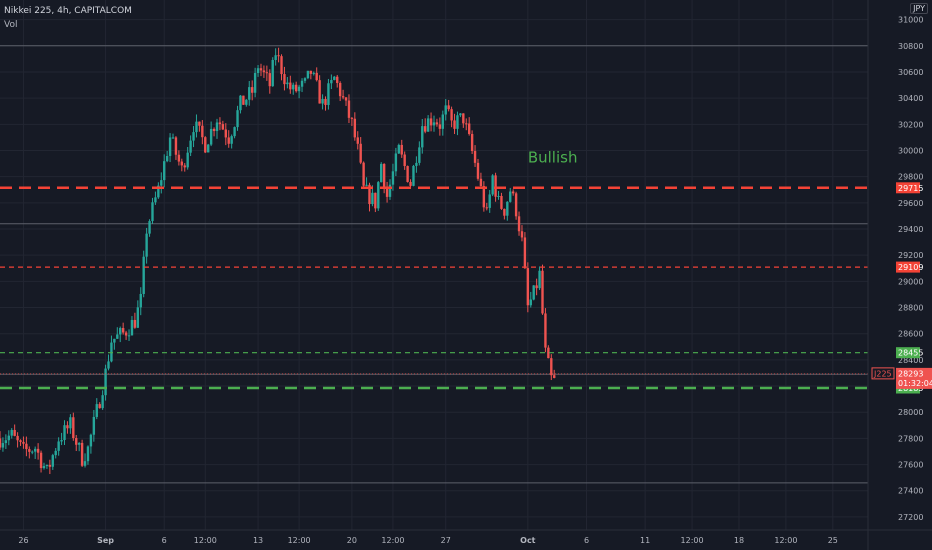 The width and height of the screenshot is (932, 550). Describe the element at coordinates (11, 25) in the screenshot. I see `volume-indicator-label: Vol` at that location.